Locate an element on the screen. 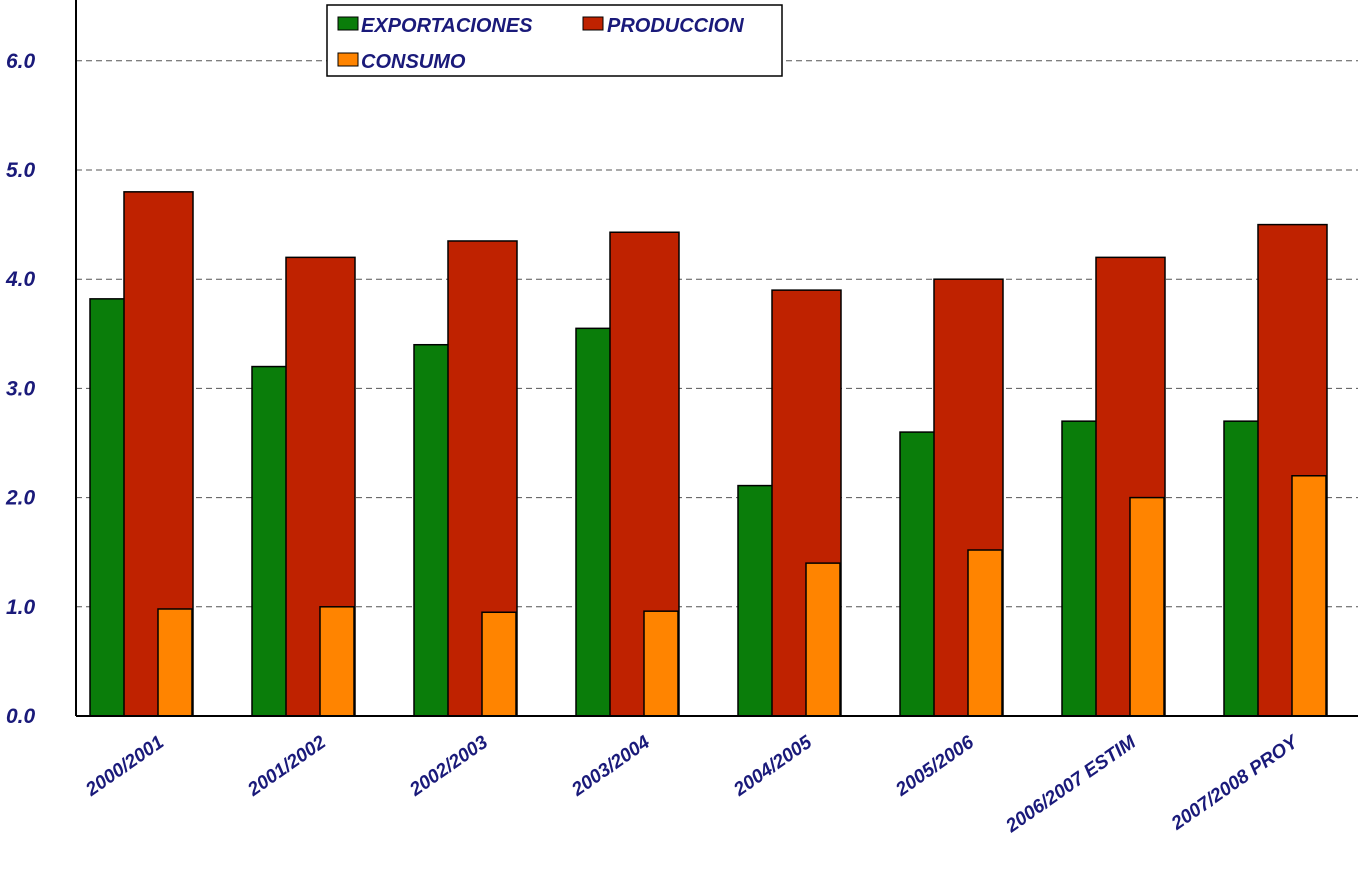 Image resolution: width=1358 pixels, height=889 pixels. y-tick-labels: 0.0 1.0 2.0 3.0 4.0 5.0 6.0 is located at coordinates (20, 389).